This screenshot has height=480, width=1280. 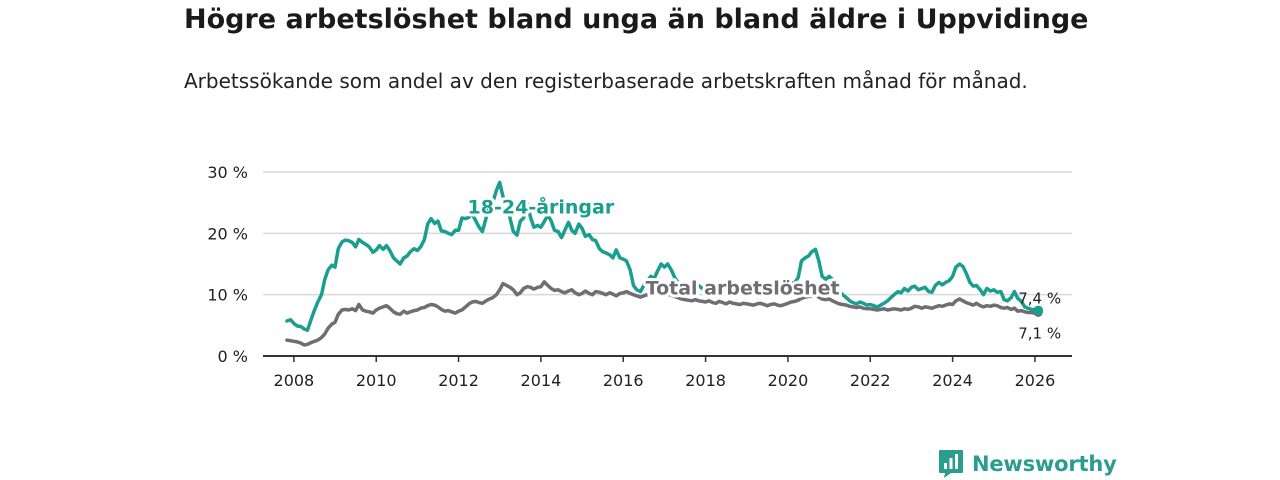 I want to click on series-line-total, so click(x=662, y=313).